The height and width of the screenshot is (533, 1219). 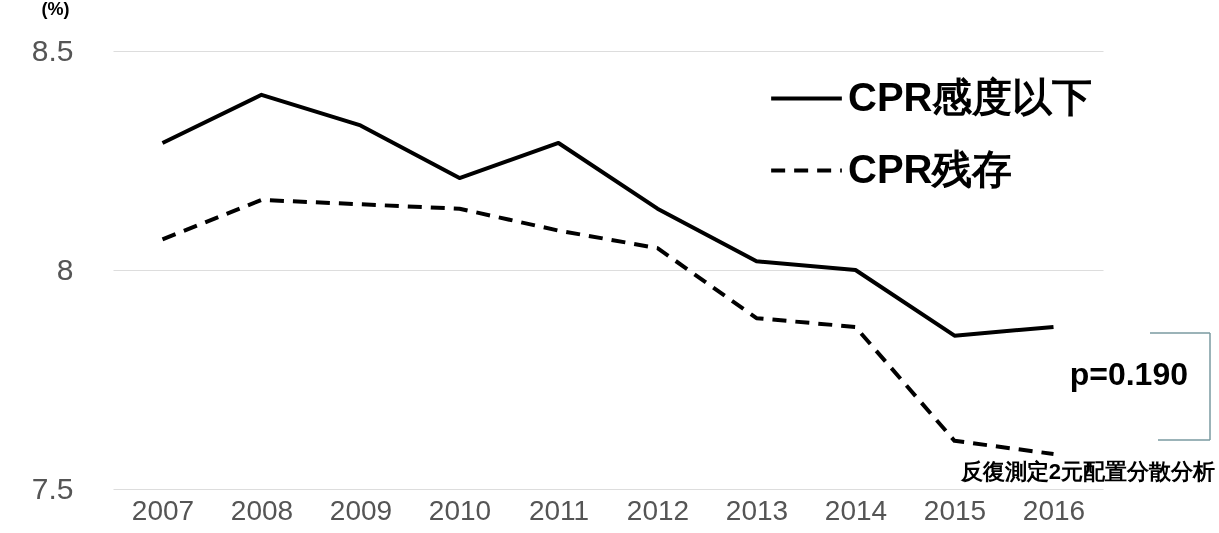 What do you see at coordinates (52, 50) in the screenshot?
I see `y-tick-label: 8.5` at bounding box center [52, 50].